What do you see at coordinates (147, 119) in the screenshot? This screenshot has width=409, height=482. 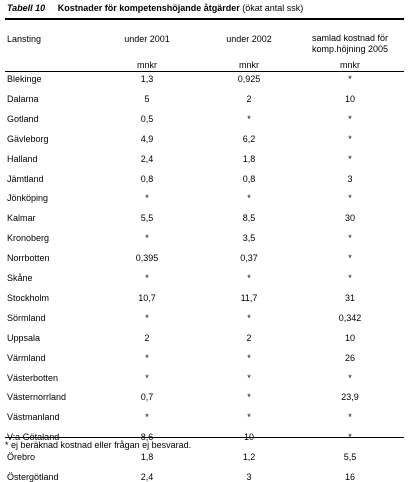 I see `cell-2001: 0,5` at bounding box center [147, 119].